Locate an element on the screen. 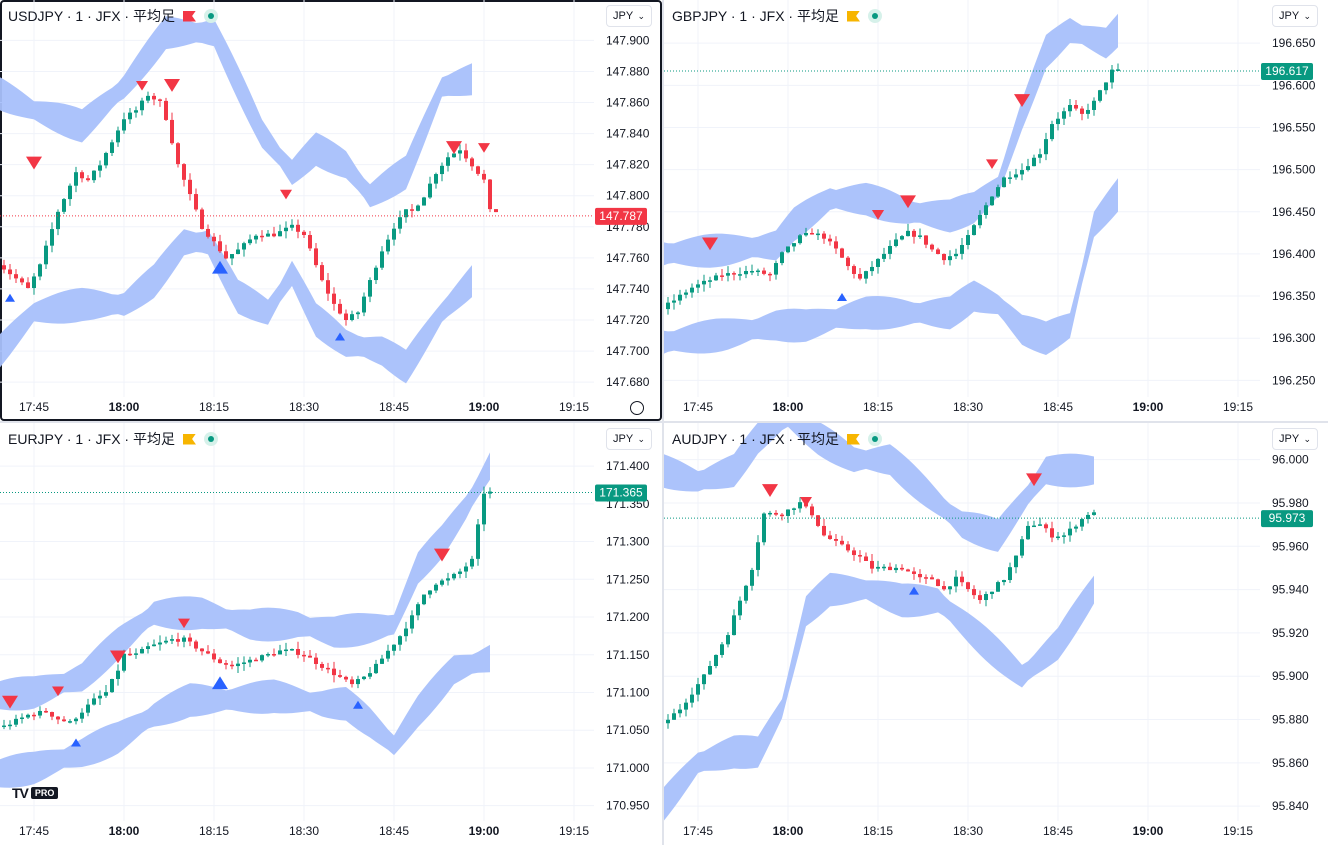 Image resolution: width=1328 pixels, height=845 pixels. tradingview-logo: TV PRO is located at coordinates (35, 793).